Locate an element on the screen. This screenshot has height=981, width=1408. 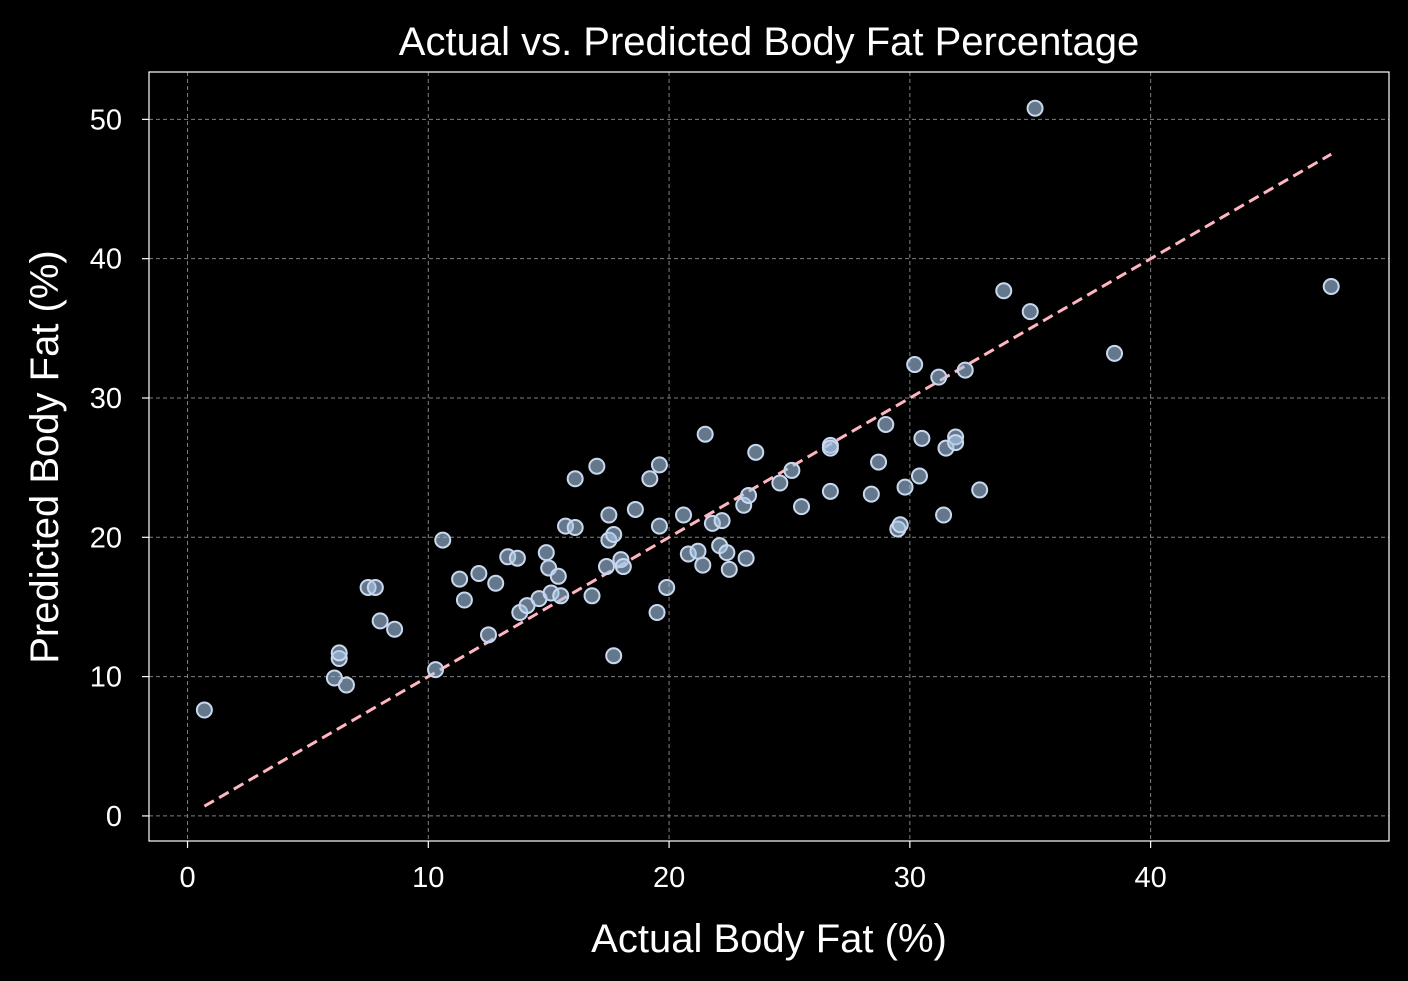
y-tick-label: 40 is located at coordinates (106, 260).